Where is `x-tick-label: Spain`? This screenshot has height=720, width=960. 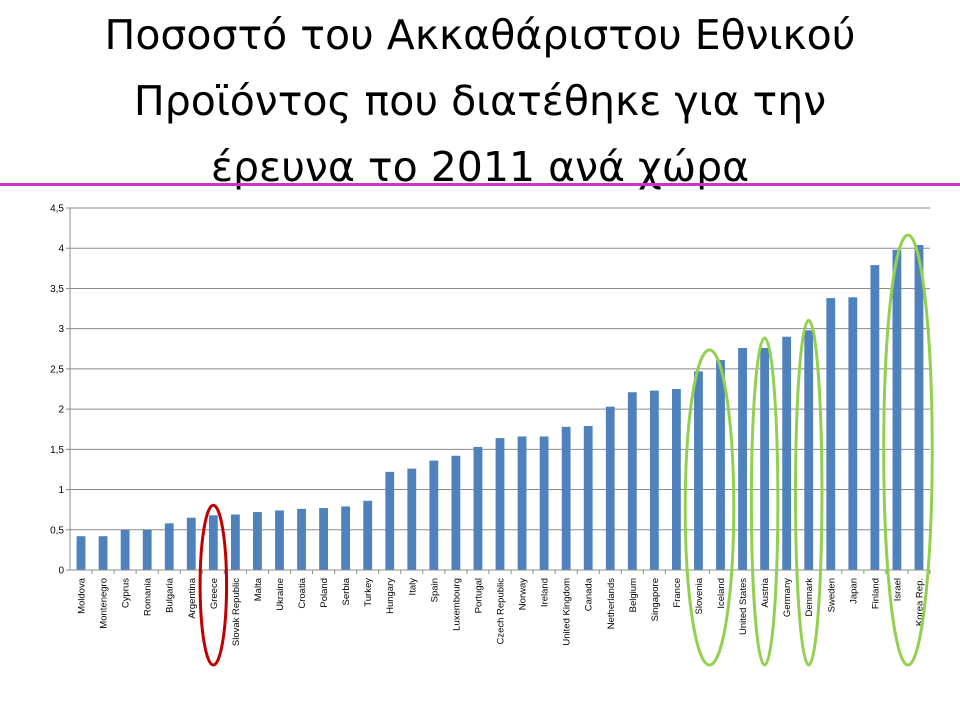
x-tick-label: Spain is located at coordinates (434, 590).